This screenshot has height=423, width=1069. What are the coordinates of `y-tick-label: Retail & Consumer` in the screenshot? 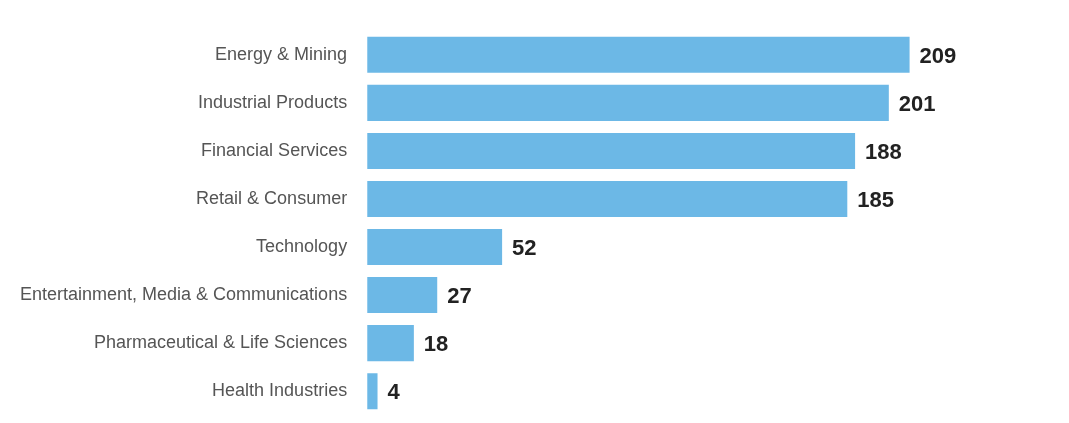 It's located at (272, 197).